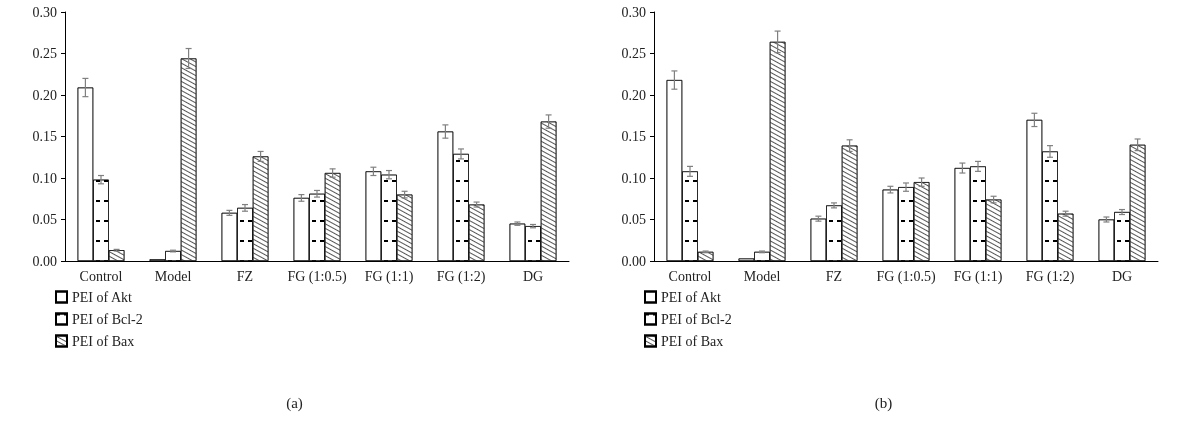 This screenshot has width=1178, height=423. Describe the element at coordinates (883, 403) in the screenshot. I see `text: (b)` at that location.